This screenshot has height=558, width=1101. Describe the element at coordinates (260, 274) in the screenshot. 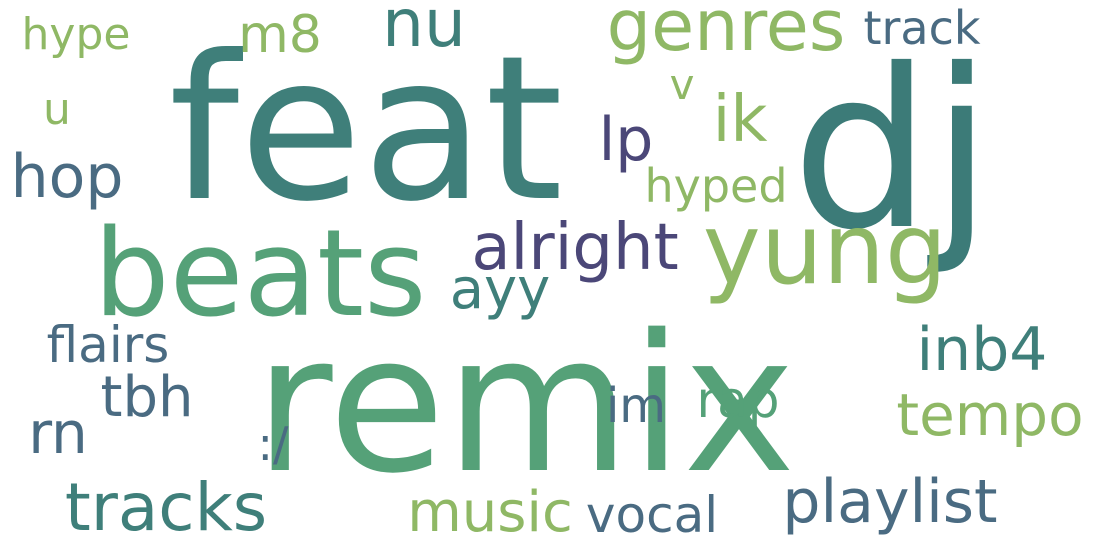

I see `word-beats: beats` at that location.